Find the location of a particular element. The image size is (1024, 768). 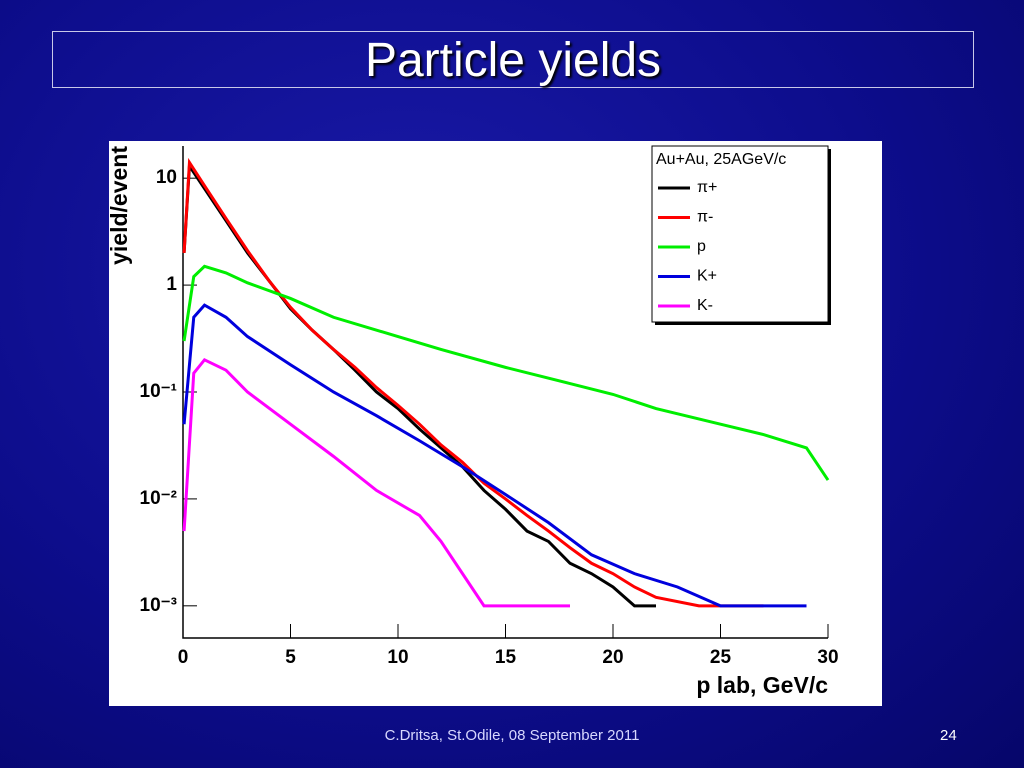

x-tick-label: 25 is located at coordinates (721, 657).